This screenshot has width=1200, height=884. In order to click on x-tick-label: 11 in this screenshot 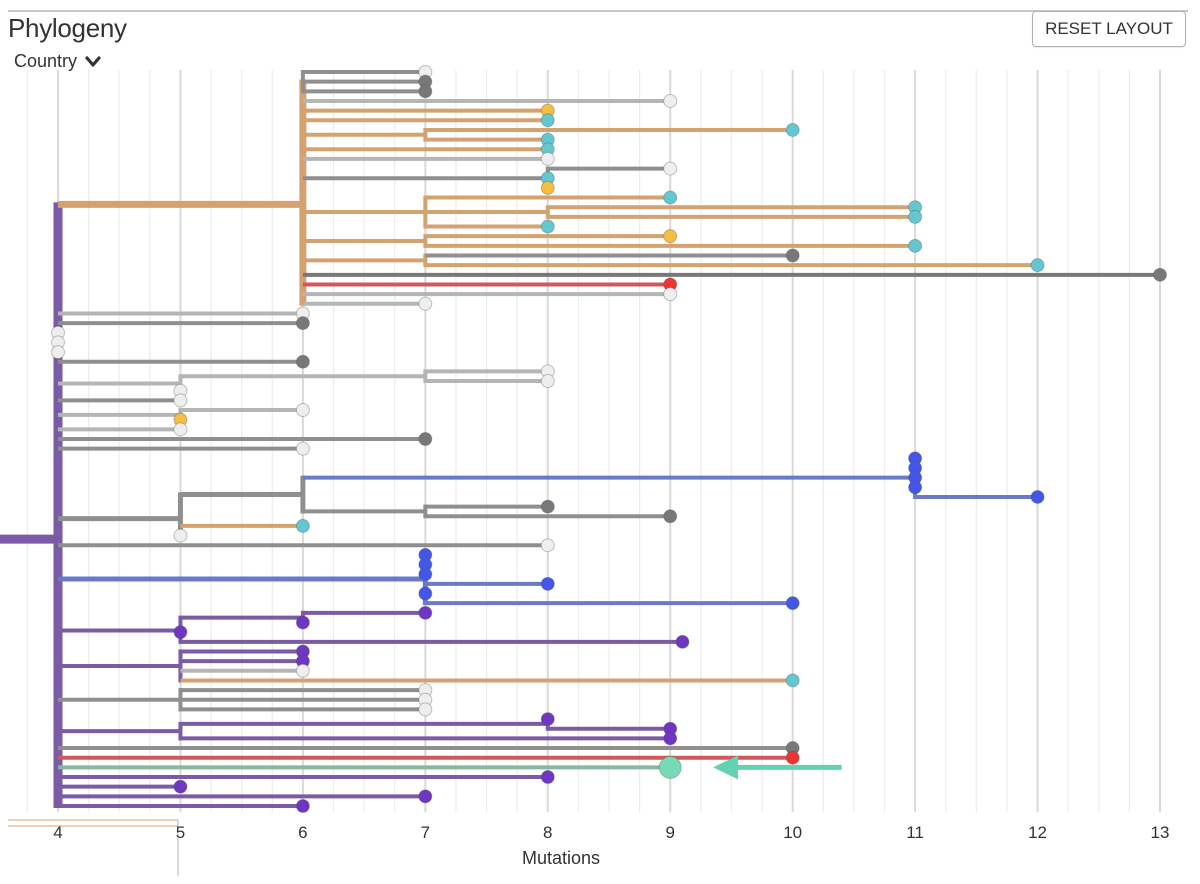, I will do `click(915, 832)`.